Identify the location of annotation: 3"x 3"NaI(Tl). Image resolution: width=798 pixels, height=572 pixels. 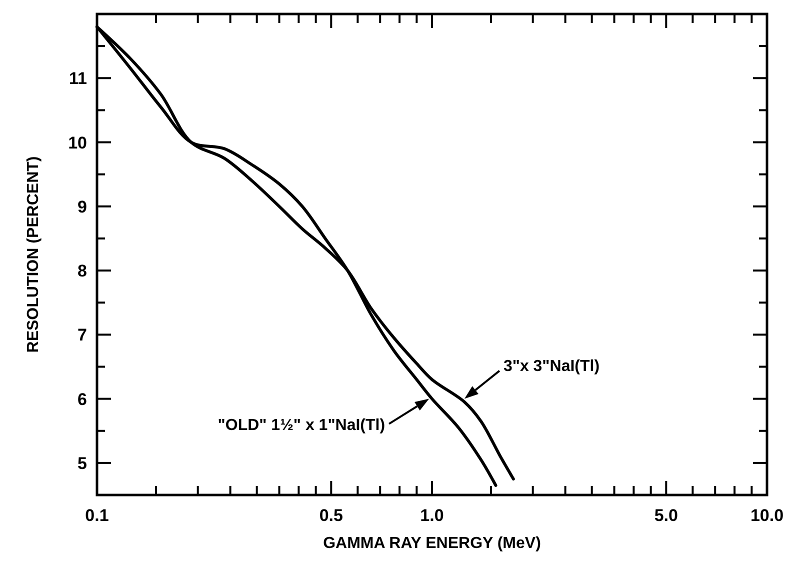
(551, 366).